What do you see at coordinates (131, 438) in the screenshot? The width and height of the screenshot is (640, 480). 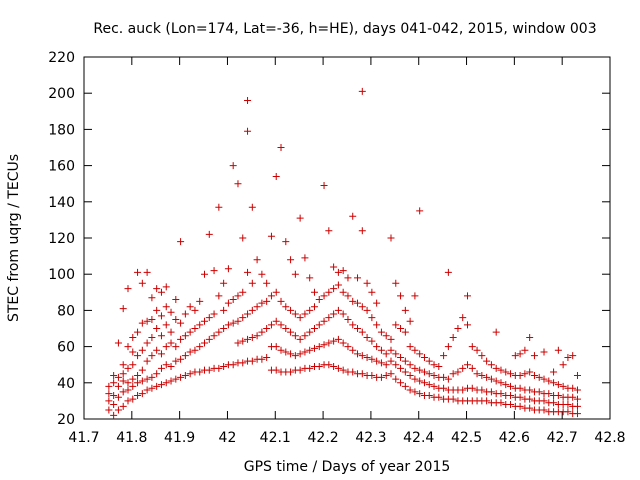 I see `x-tick-label: 41.8` at bounding box center [131, 438].